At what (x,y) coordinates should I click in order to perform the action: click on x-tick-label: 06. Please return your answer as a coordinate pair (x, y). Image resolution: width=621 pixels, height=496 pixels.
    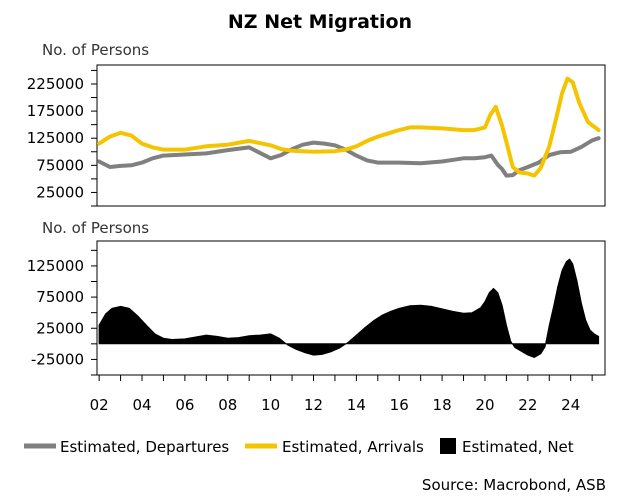
    Looking at the image, I should click on (184, 405).